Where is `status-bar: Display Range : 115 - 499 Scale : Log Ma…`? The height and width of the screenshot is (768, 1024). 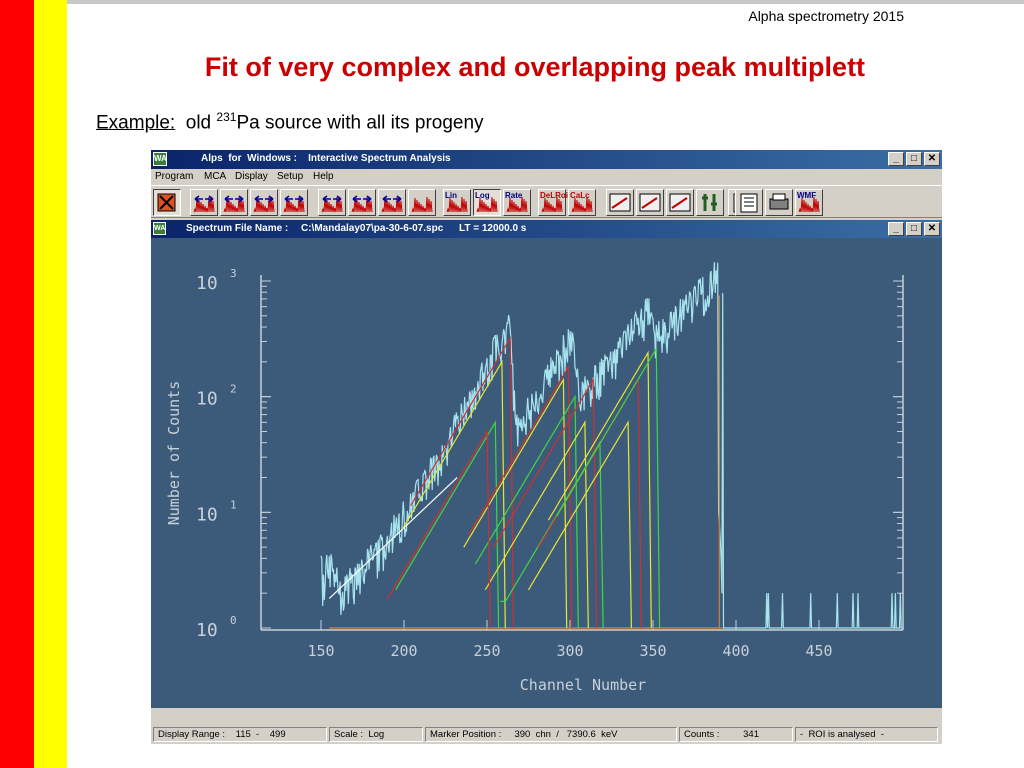 status-bar: Display Range : 115 - 499 Scale : Log Ma… is located at coordinates (546, 735).